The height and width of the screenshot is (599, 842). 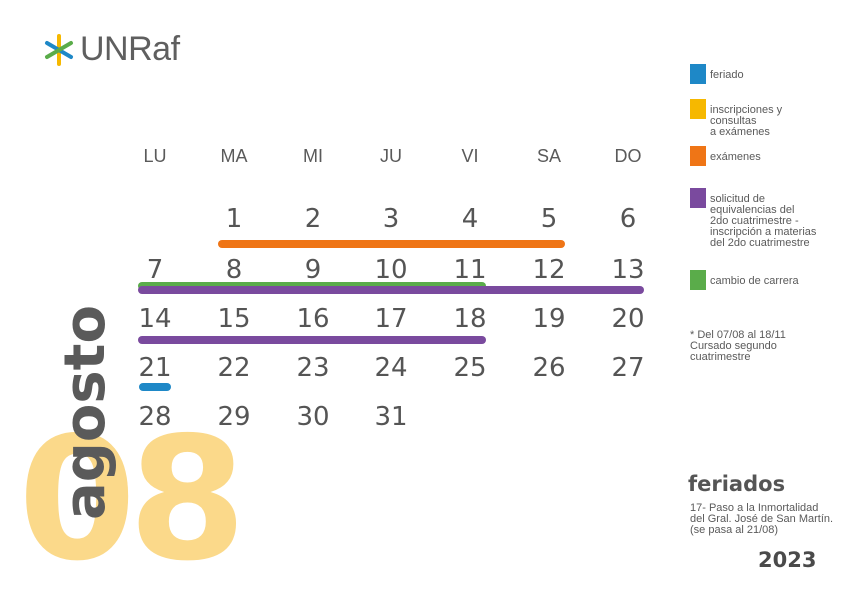 I want to click on logo-text: UNRaf, so click(x=130, y=49).